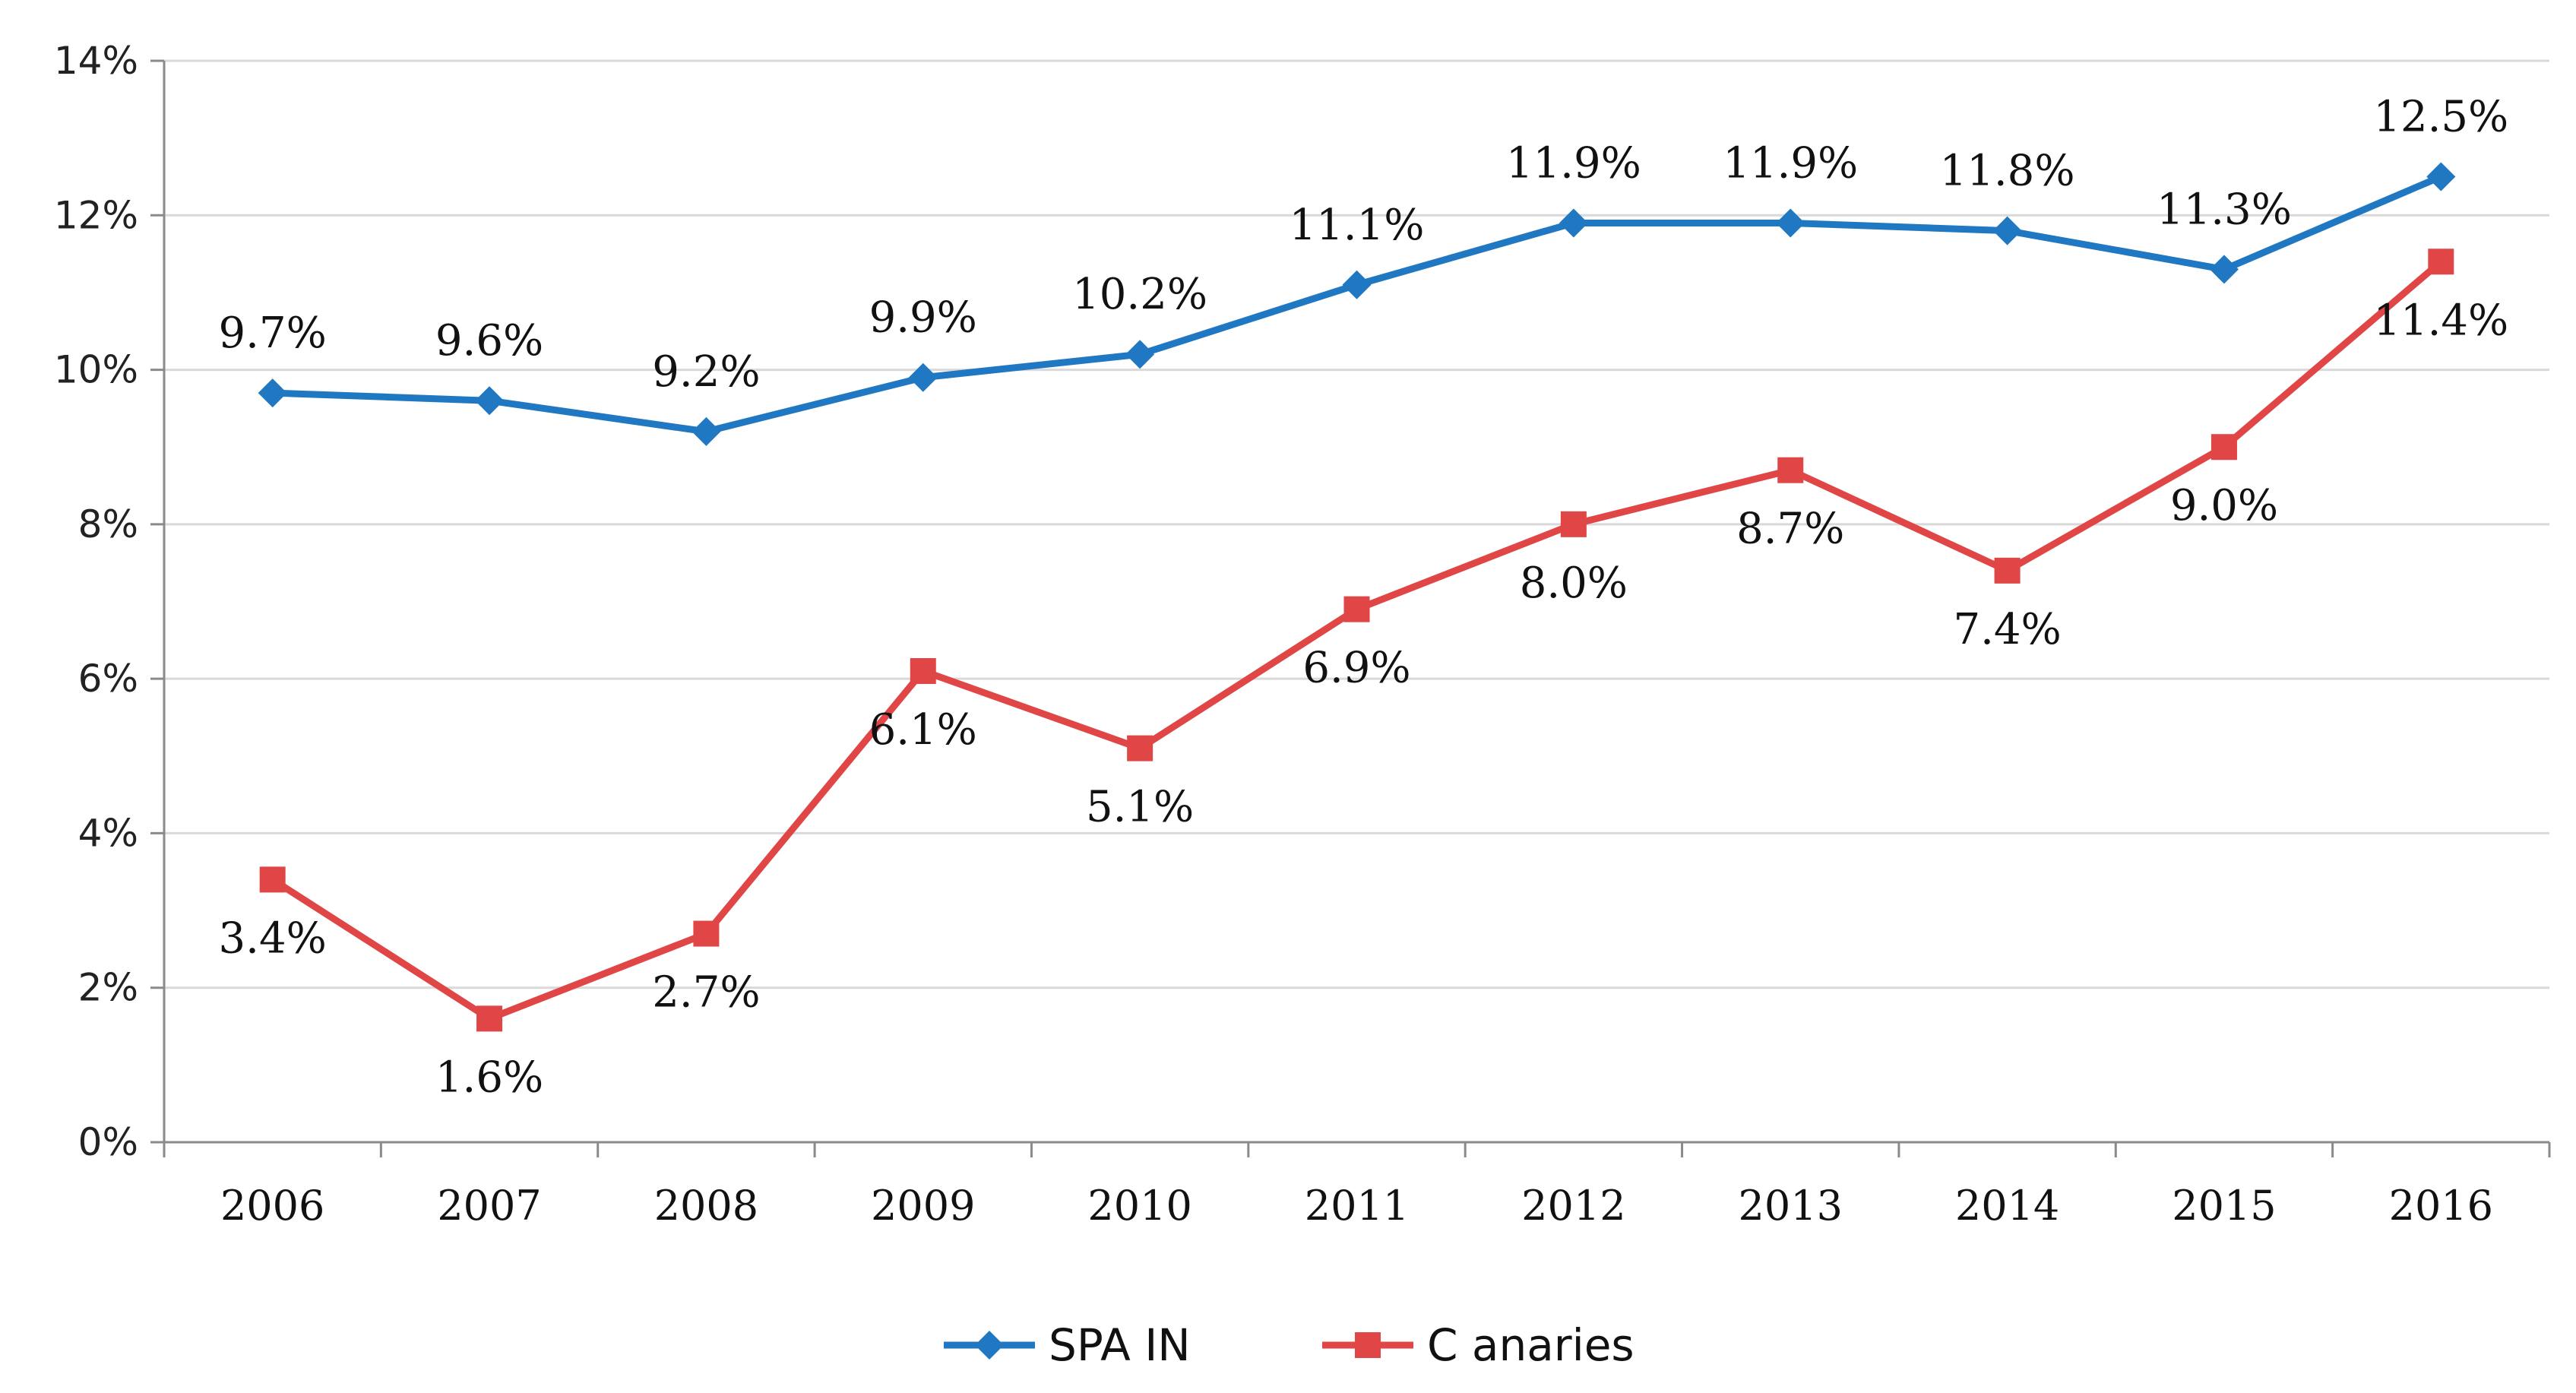  Describe the element at coordinates (1120, 1345) in the screenshot. I see `legend-label: SPA IN` at that location.